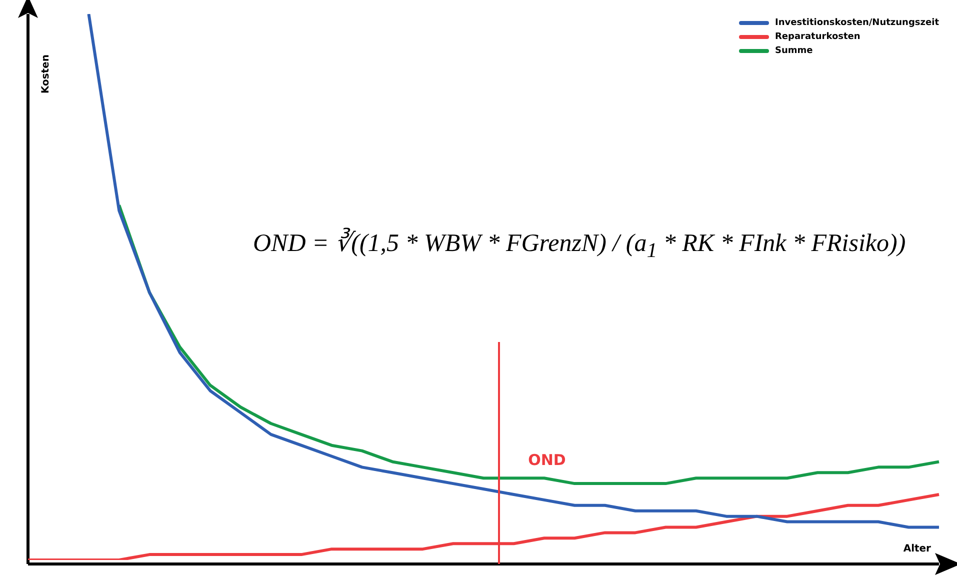 This screenshot has width=957, height=580. What do you see at coordinates (817, 37) in the screenshot?
I see `legend-label: Reparaturkosten` at bounding box center [817, 37].